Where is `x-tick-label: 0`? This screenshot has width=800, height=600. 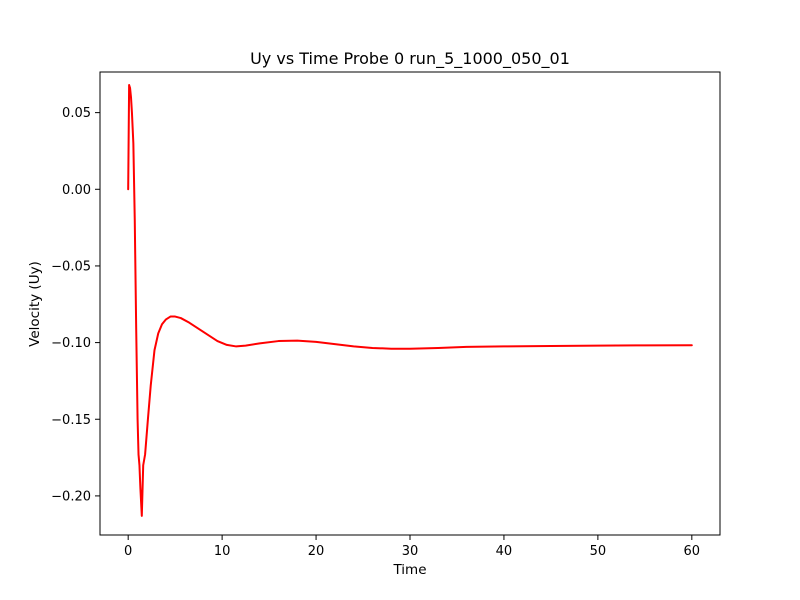 x-tick-label: 0 is located at coordinates (128, 551).